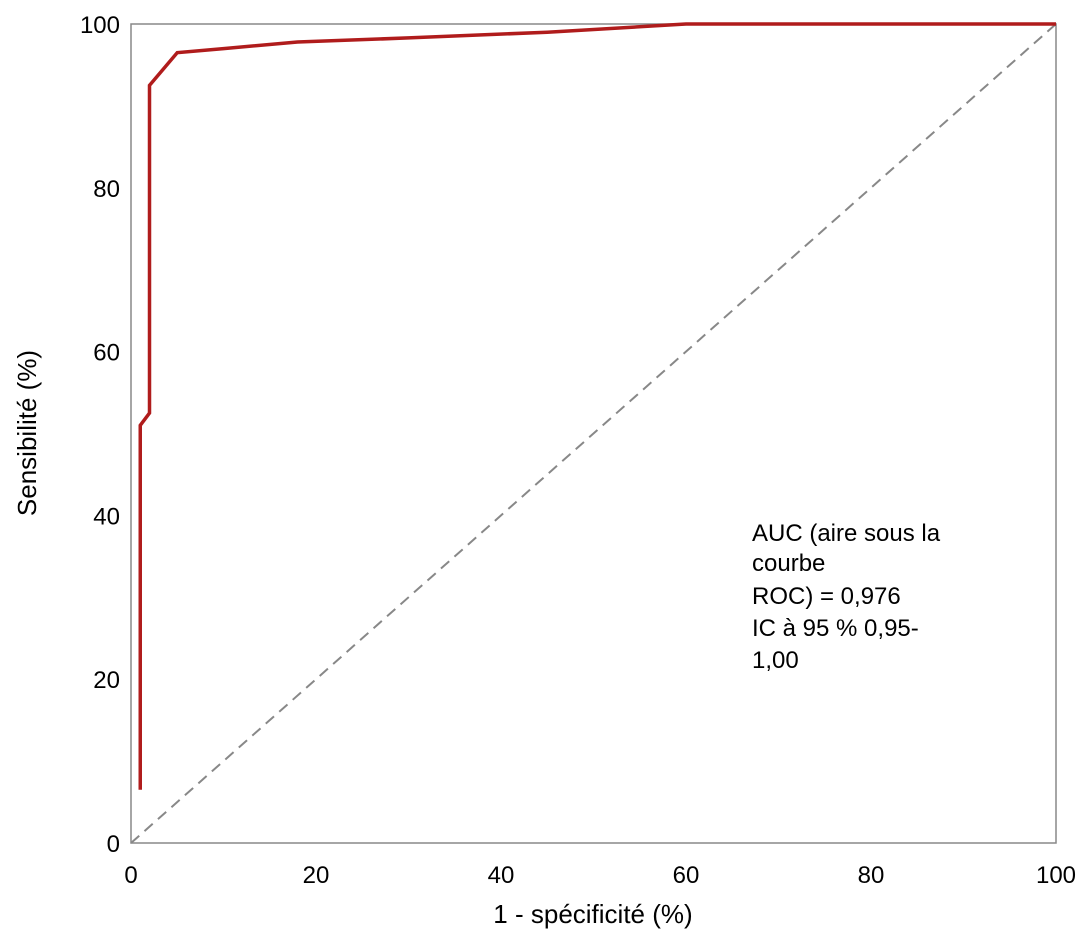  I want to click on x-axis-title: 1 - spécificité (%), so click(592, 914).